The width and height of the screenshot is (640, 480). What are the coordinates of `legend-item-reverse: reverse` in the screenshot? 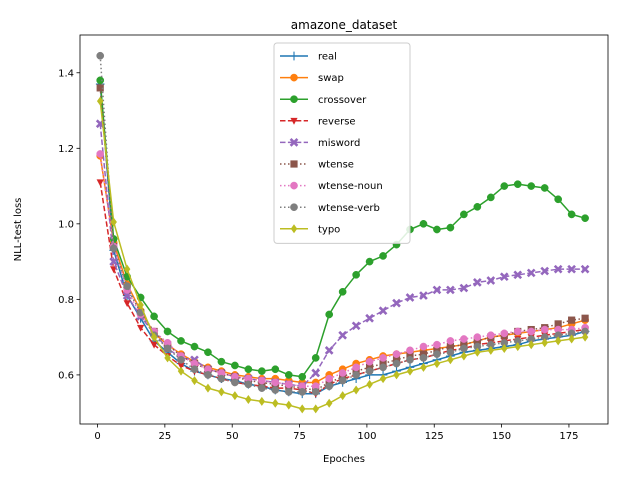 It's located at (318, 121).